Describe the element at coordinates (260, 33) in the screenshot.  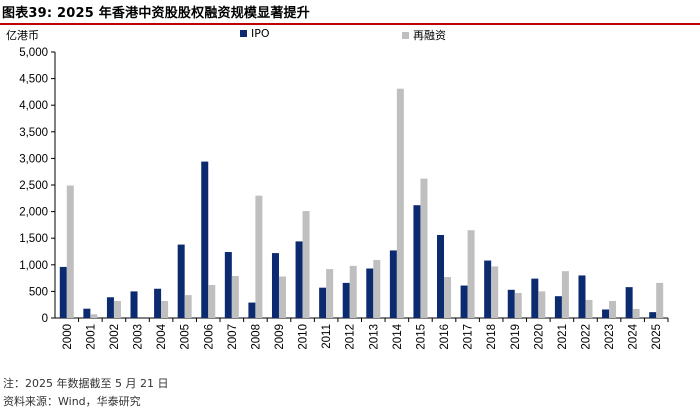
I see `legend-label-ipo: IPO` at that location.